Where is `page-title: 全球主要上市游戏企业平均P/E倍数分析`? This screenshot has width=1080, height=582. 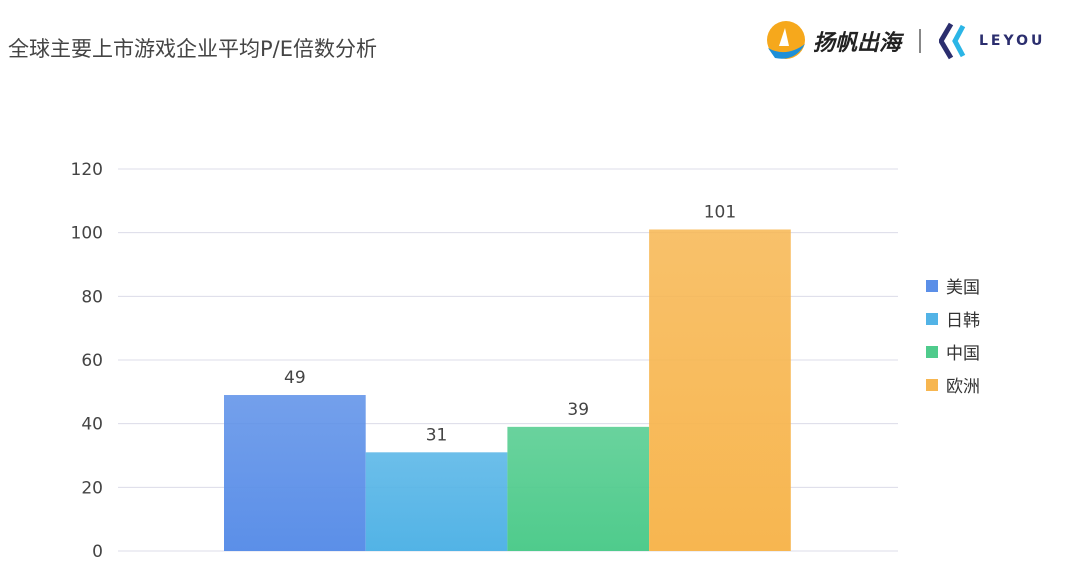 page-title: 全球主要上市游戏企业平均P/E倍数分析 is located at coordinates (193, 49).